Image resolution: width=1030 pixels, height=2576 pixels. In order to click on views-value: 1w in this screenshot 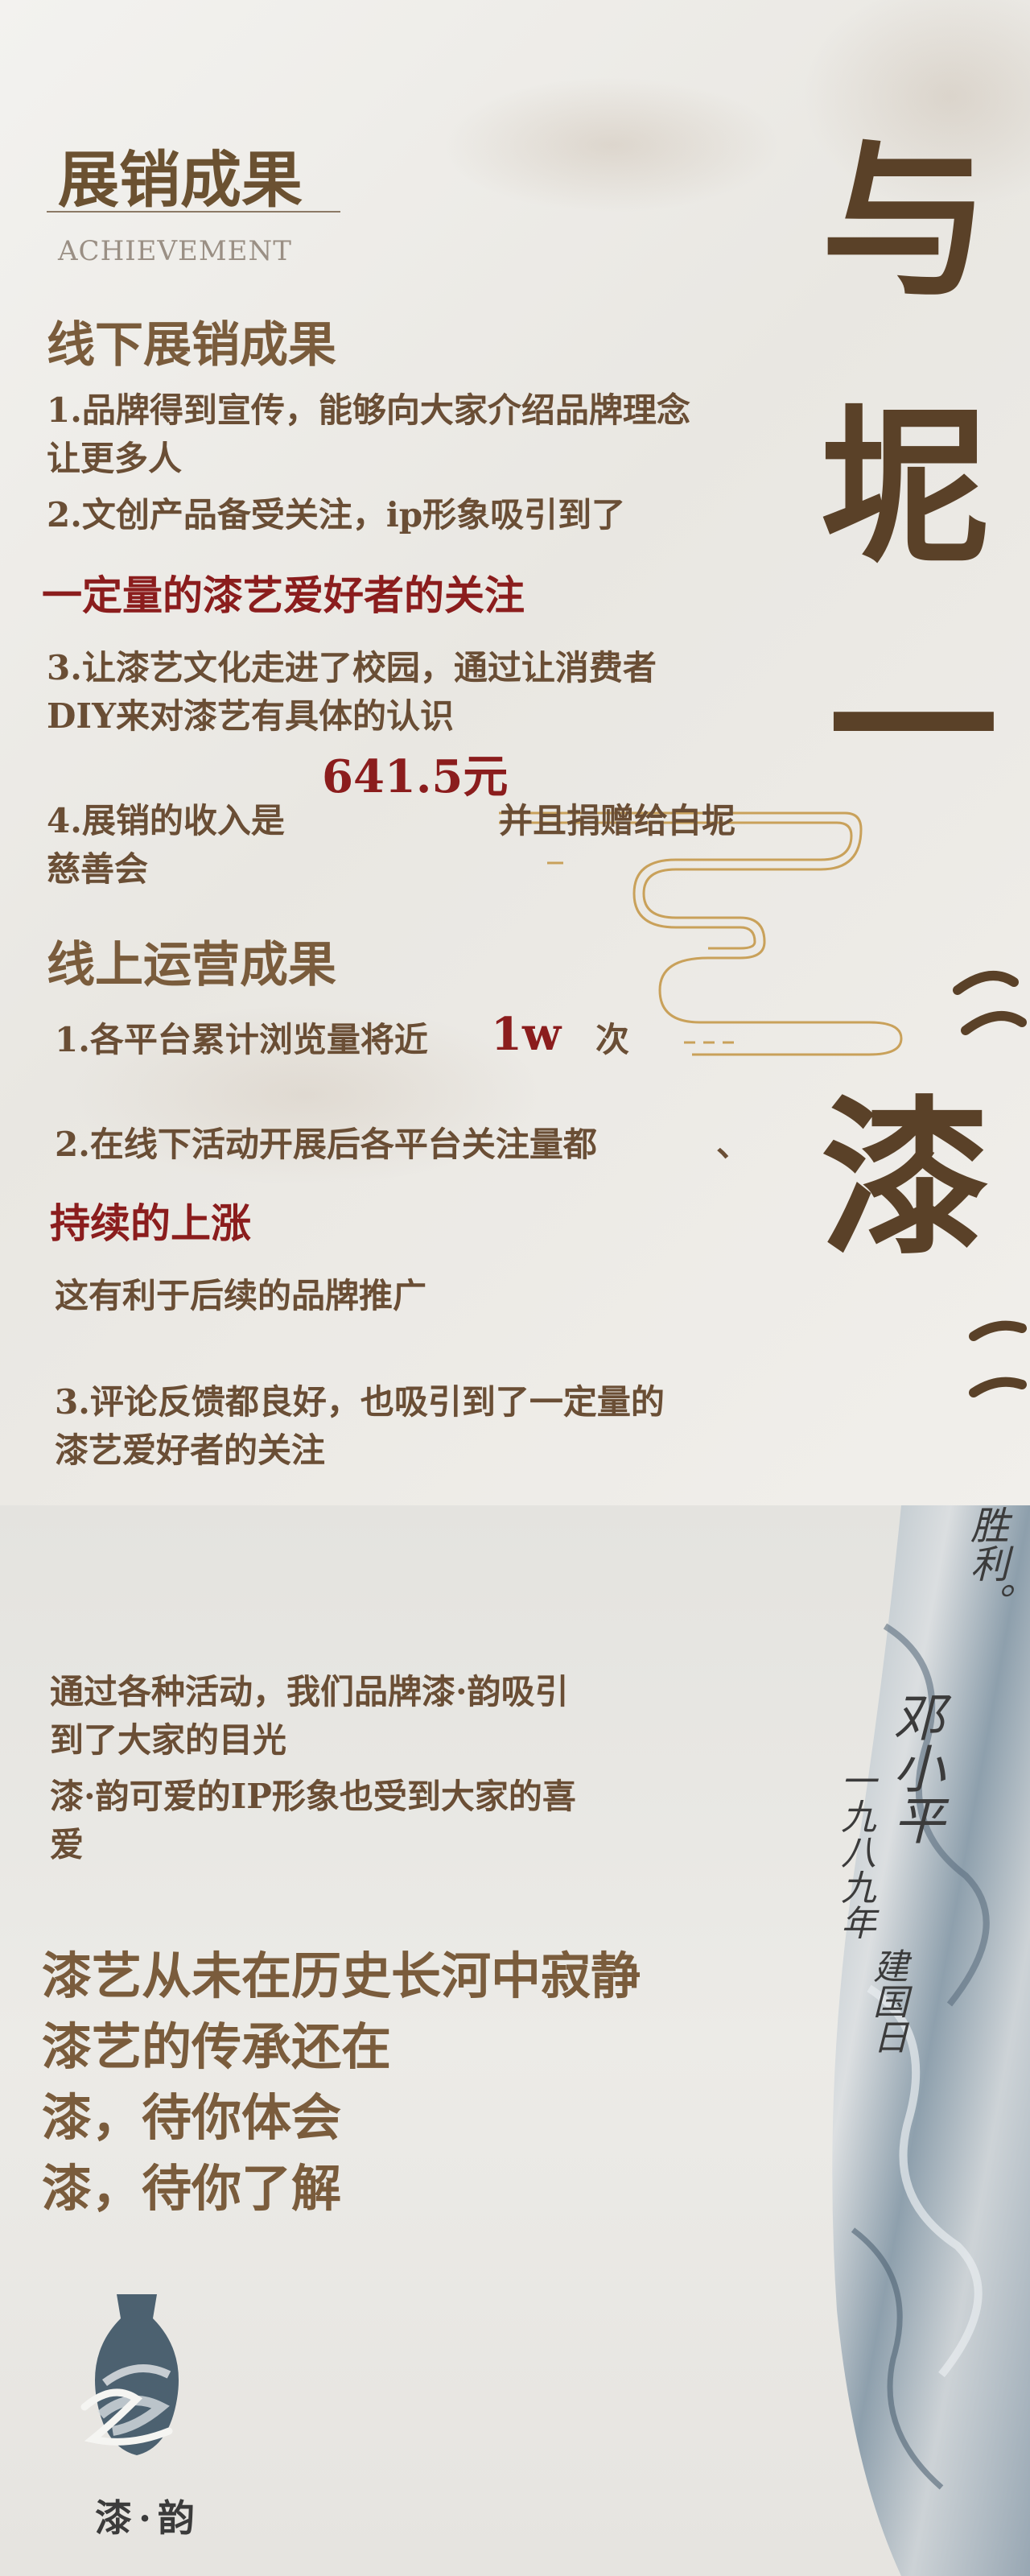, I will do `click(526, 1034)`.